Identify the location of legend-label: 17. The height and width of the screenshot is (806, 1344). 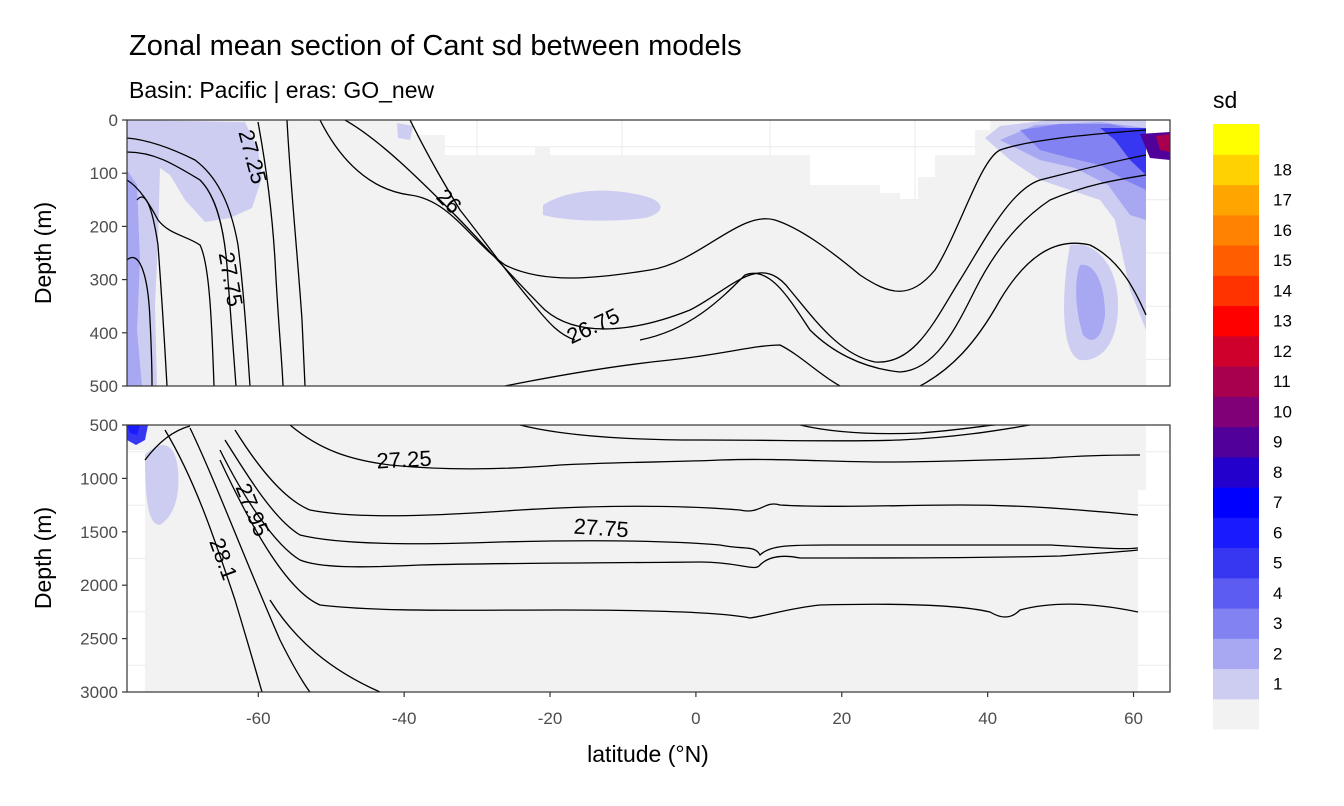
(1282, 200).